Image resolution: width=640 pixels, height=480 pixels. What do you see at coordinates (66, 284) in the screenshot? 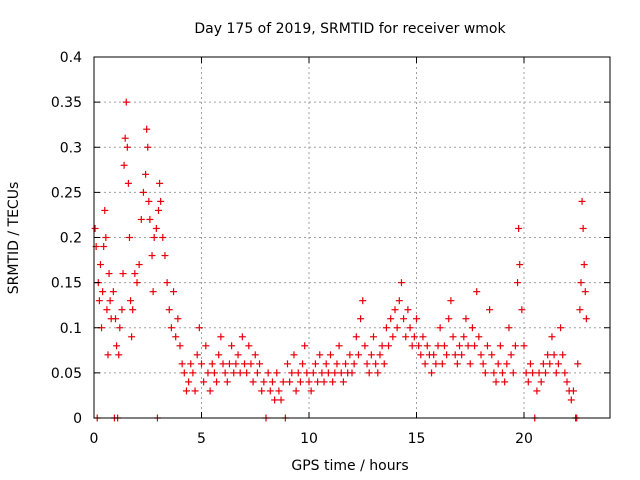
I see `y-tick-label: 0.15` at bounding box center [66, 284].